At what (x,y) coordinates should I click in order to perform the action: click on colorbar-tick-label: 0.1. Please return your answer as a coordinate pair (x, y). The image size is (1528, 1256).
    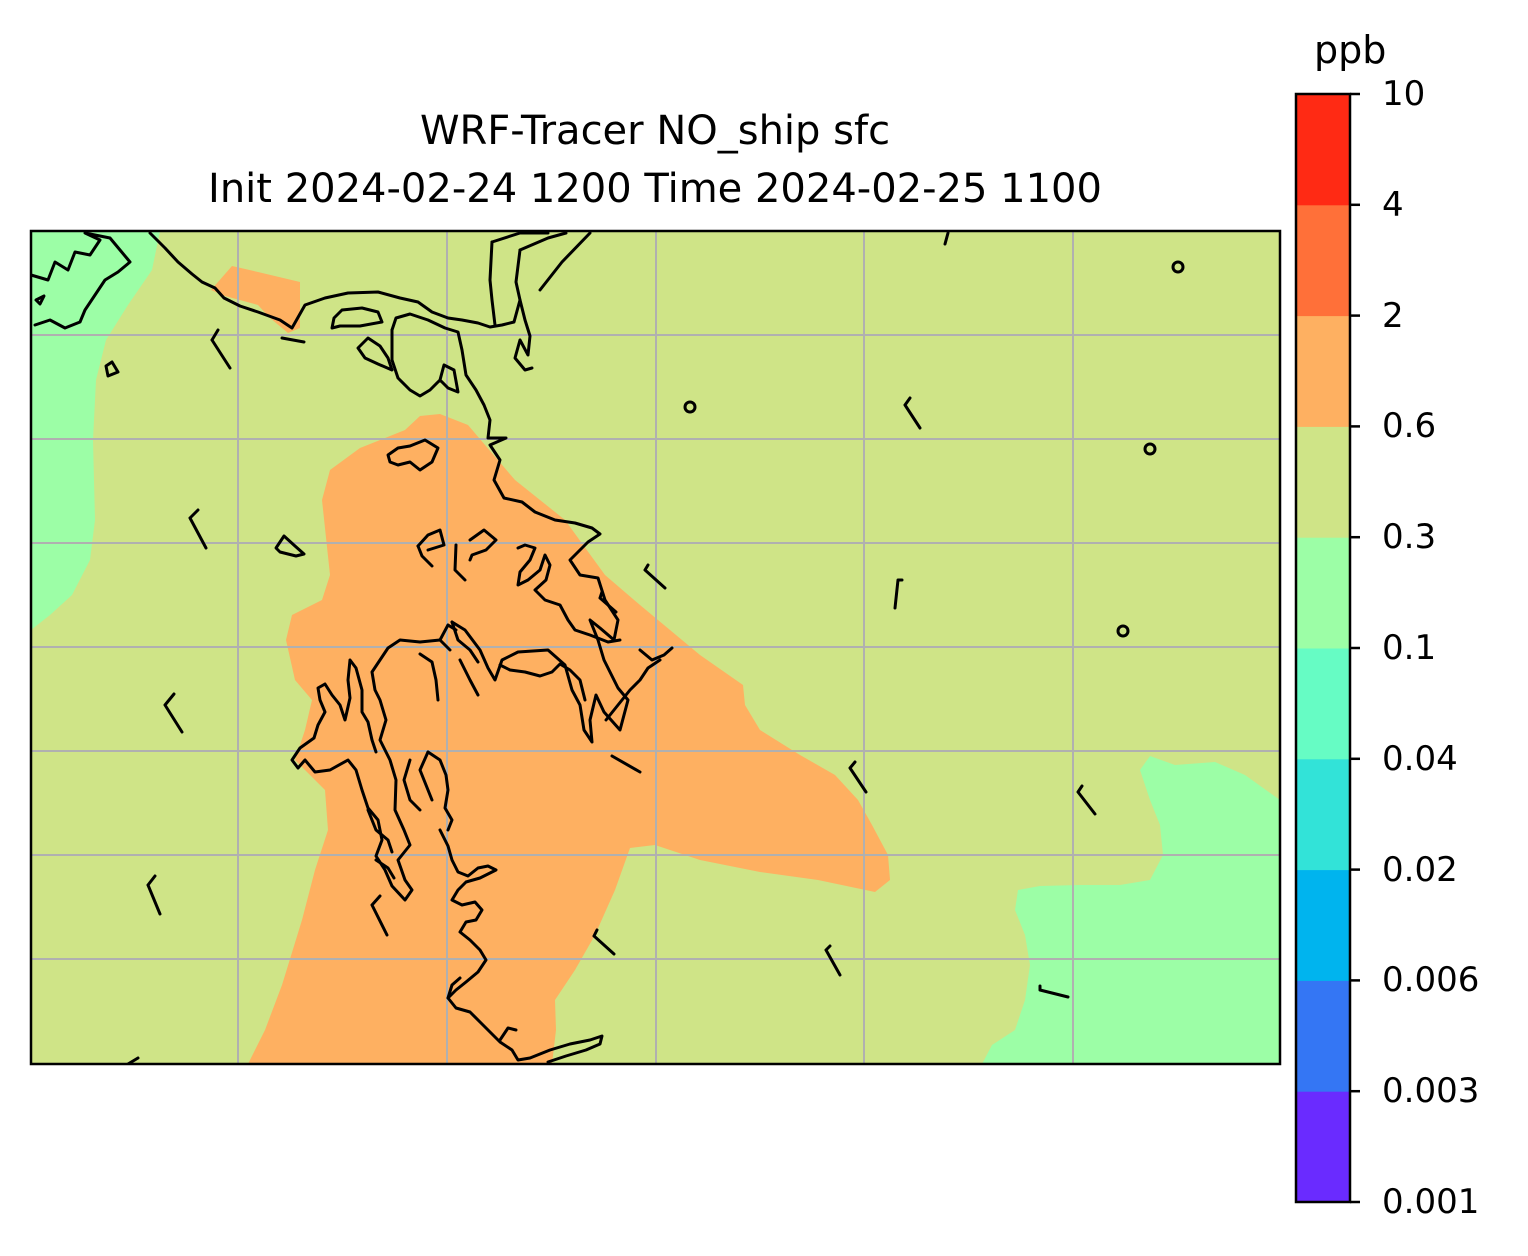
    Looking at the image, I should click on (1409, 648).